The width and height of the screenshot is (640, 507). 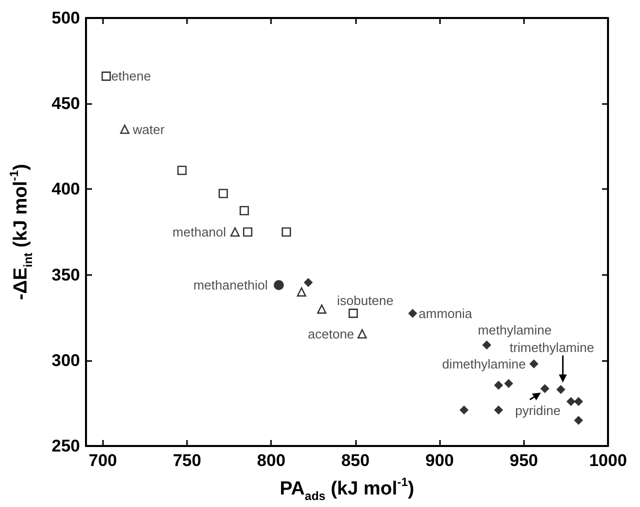 I want to click on y-tick-label: 250, so click(x=66, y=446).